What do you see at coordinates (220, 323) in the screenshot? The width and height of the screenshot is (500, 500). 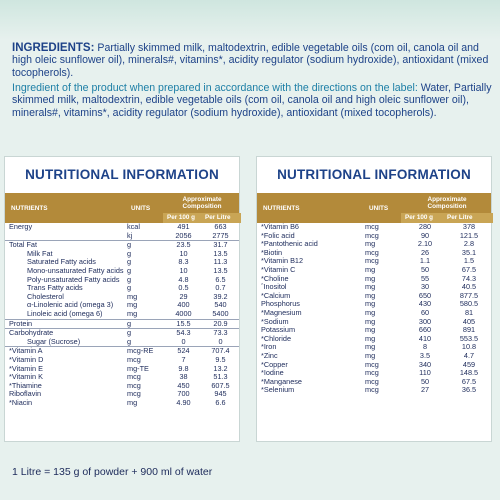 I see `value-per-litre: 20.9` at bounding box center [220, 323].